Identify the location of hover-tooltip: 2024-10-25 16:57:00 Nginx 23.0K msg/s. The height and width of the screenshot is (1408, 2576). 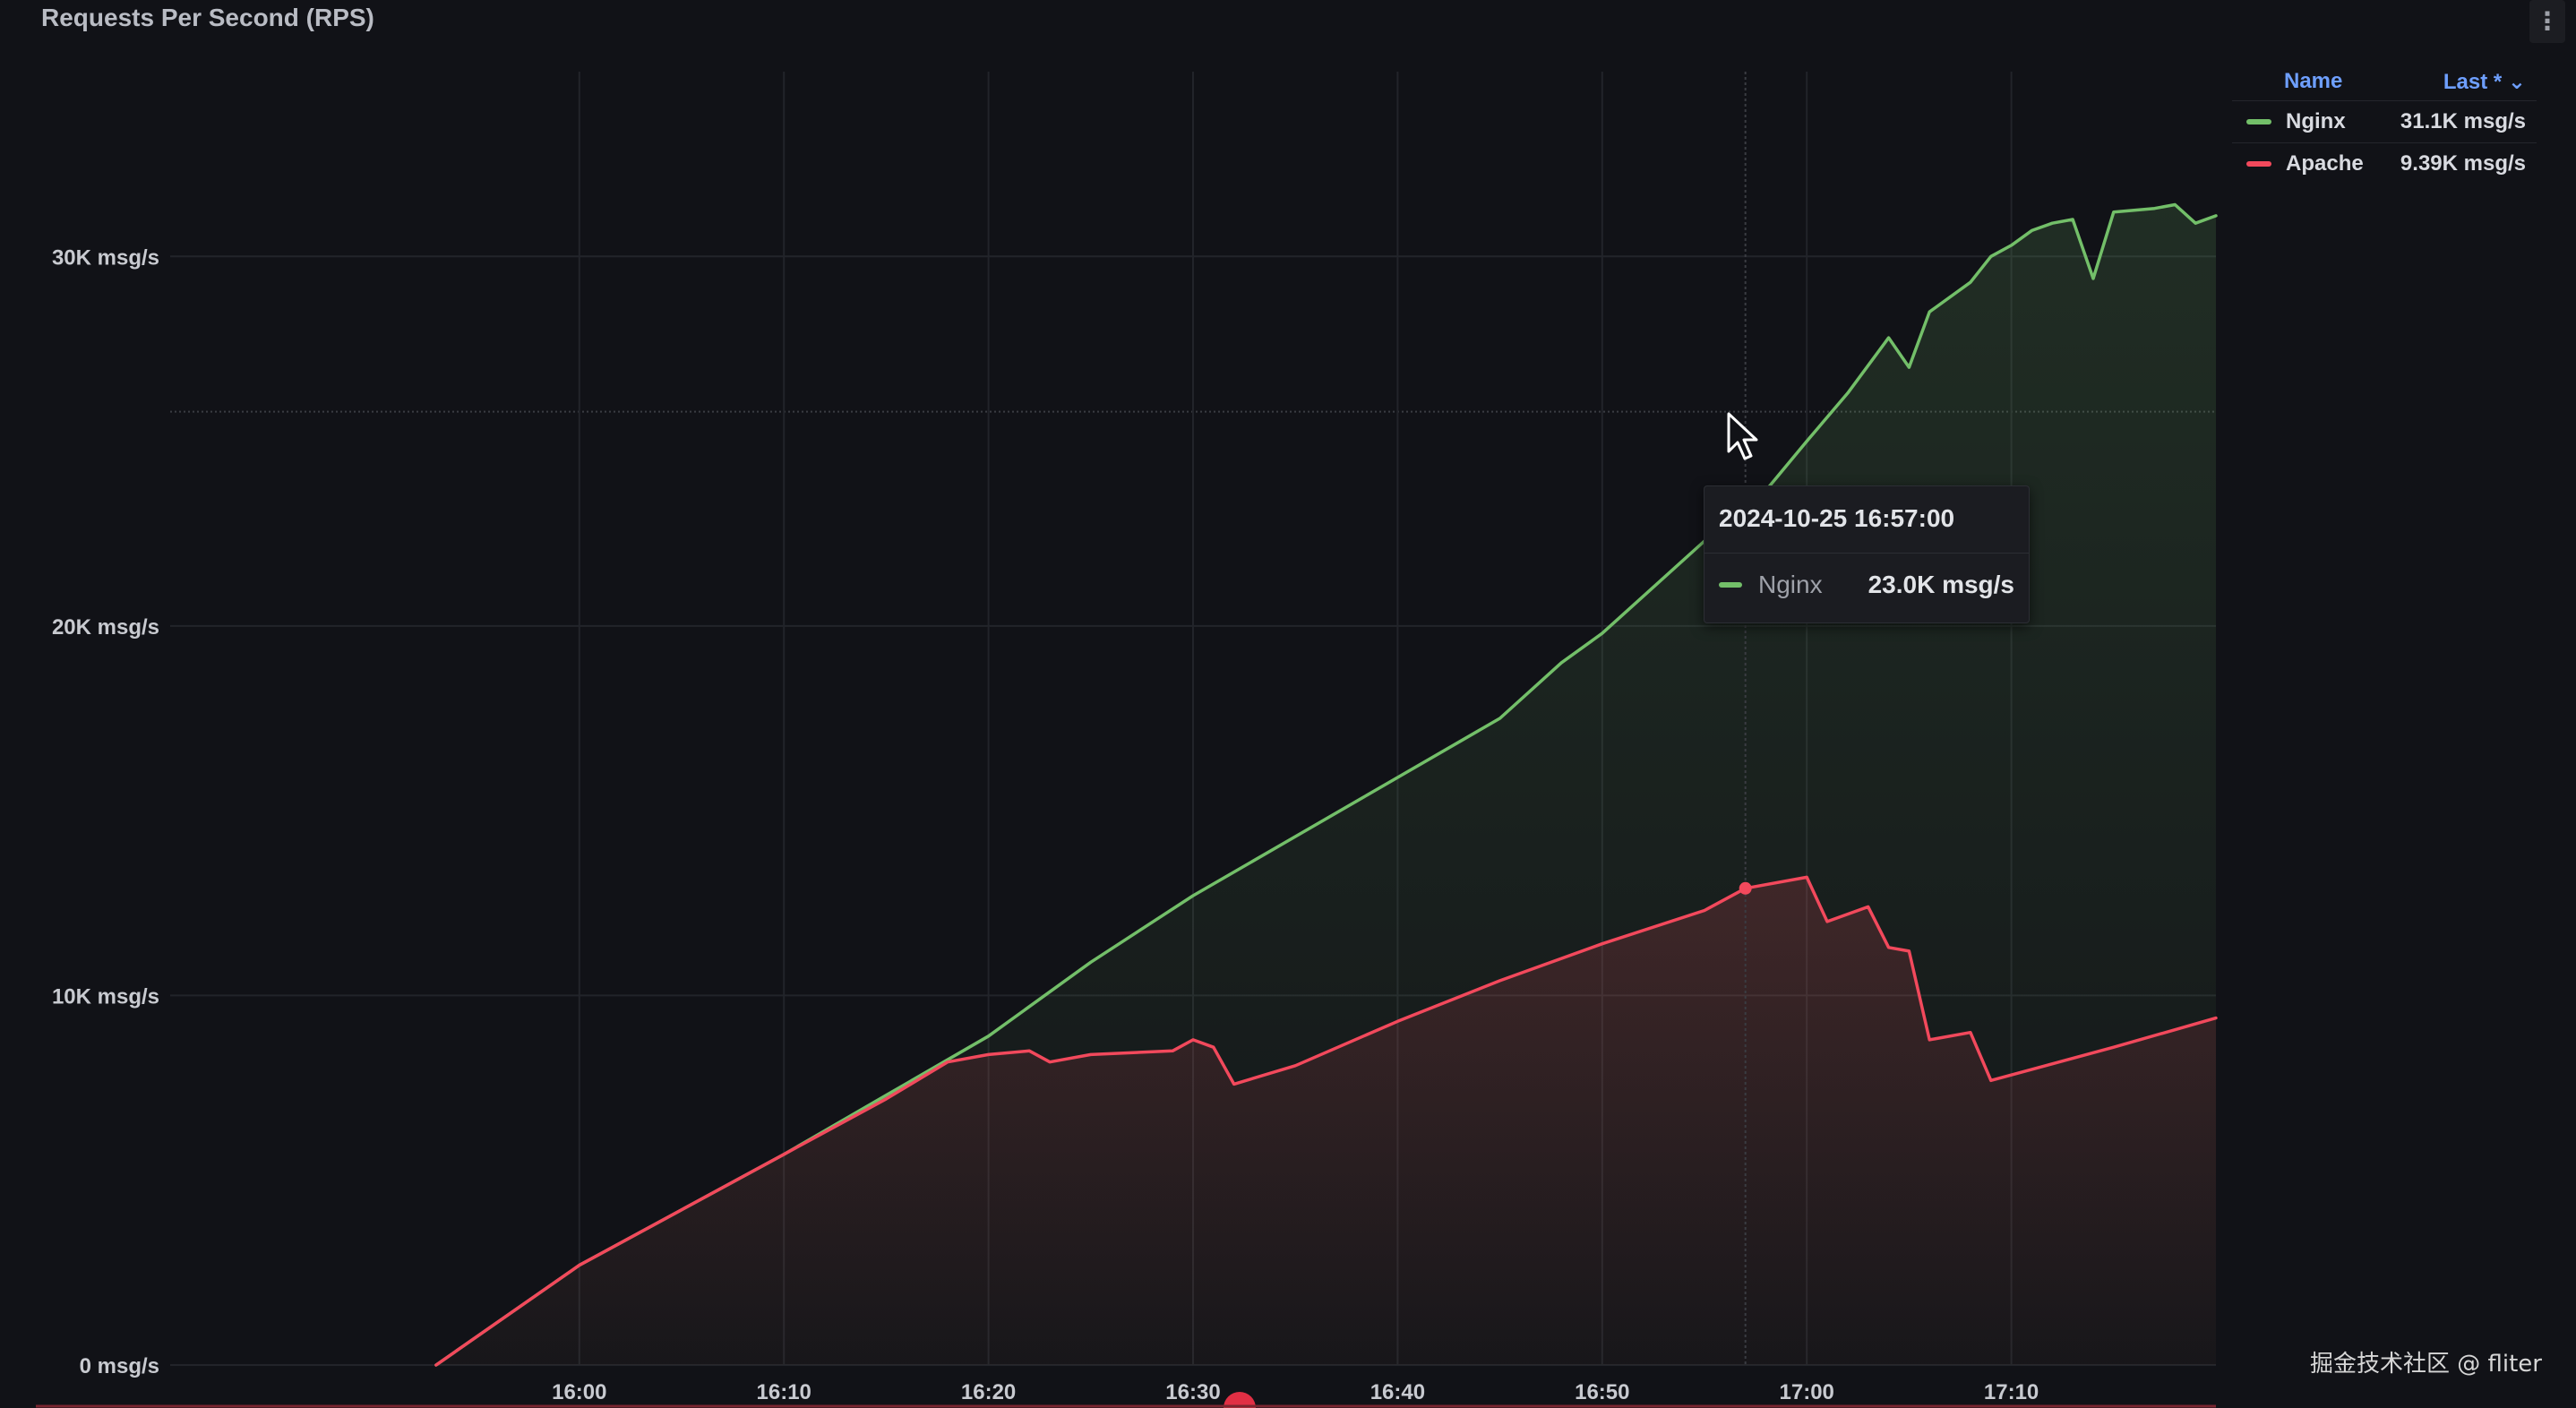
(1867, 554).